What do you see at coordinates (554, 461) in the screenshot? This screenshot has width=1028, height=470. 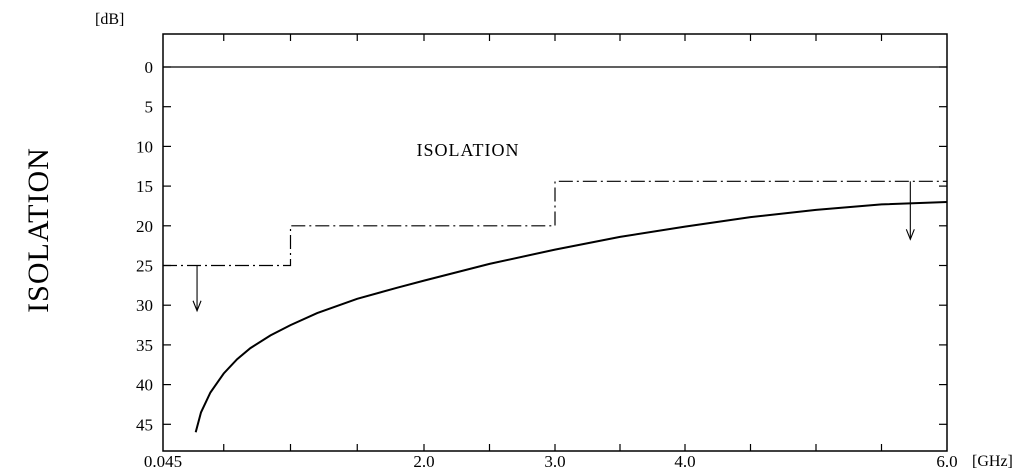 I see `x-tick-label: 3.0` at bounding box center [554, 461].